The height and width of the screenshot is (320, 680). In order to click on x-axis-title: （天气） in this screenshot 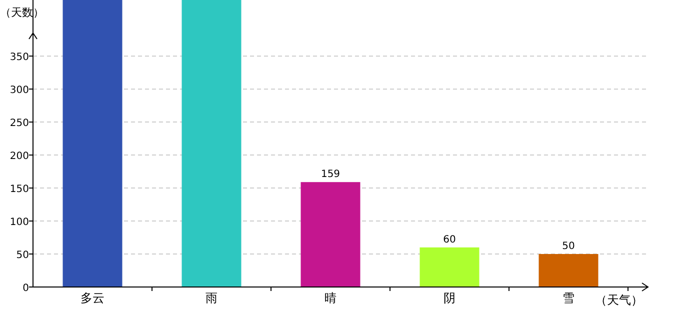, I will do `click(619, 300)`.